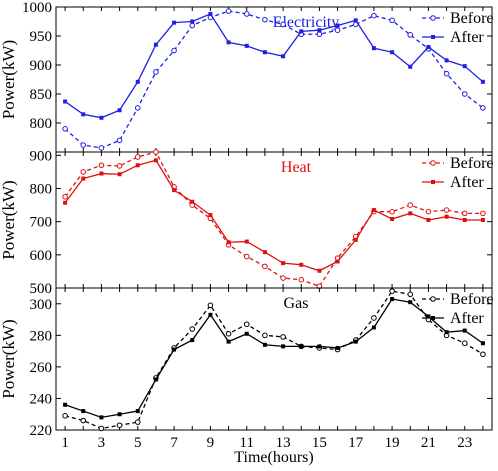 The height and width of the screenshot is (471, 498). I want to click on x-tick-label: 13, so click(283, 443).